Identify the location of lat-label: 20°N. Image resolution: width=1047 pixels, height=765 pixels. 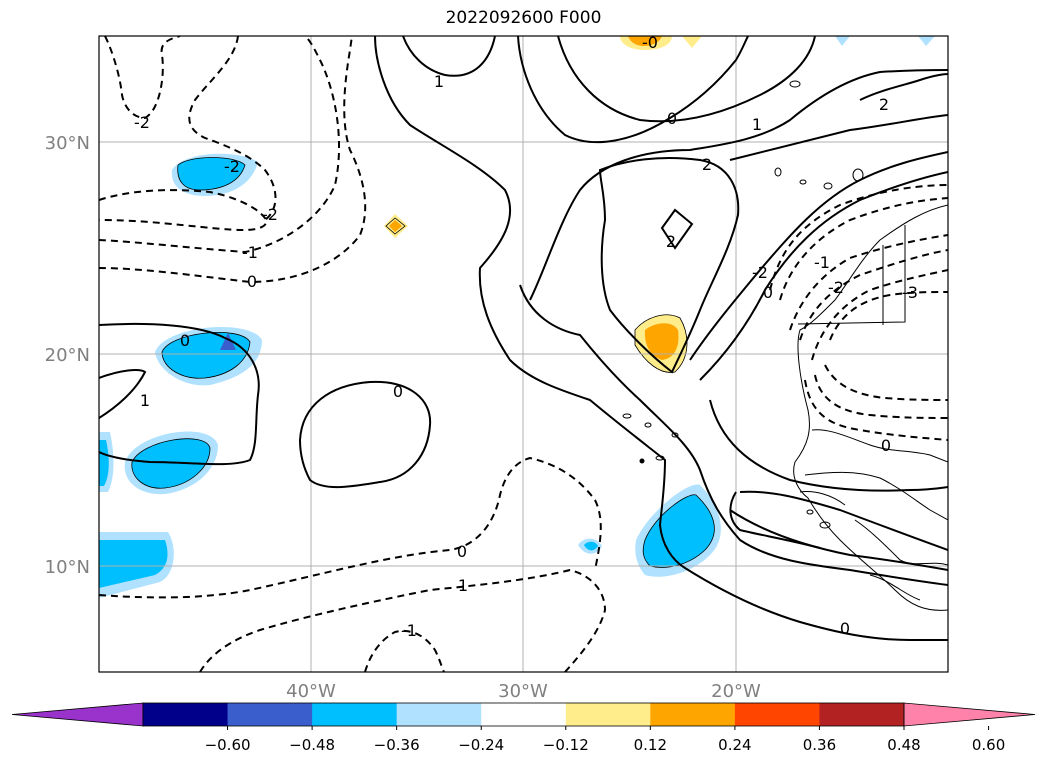
(67, 355).